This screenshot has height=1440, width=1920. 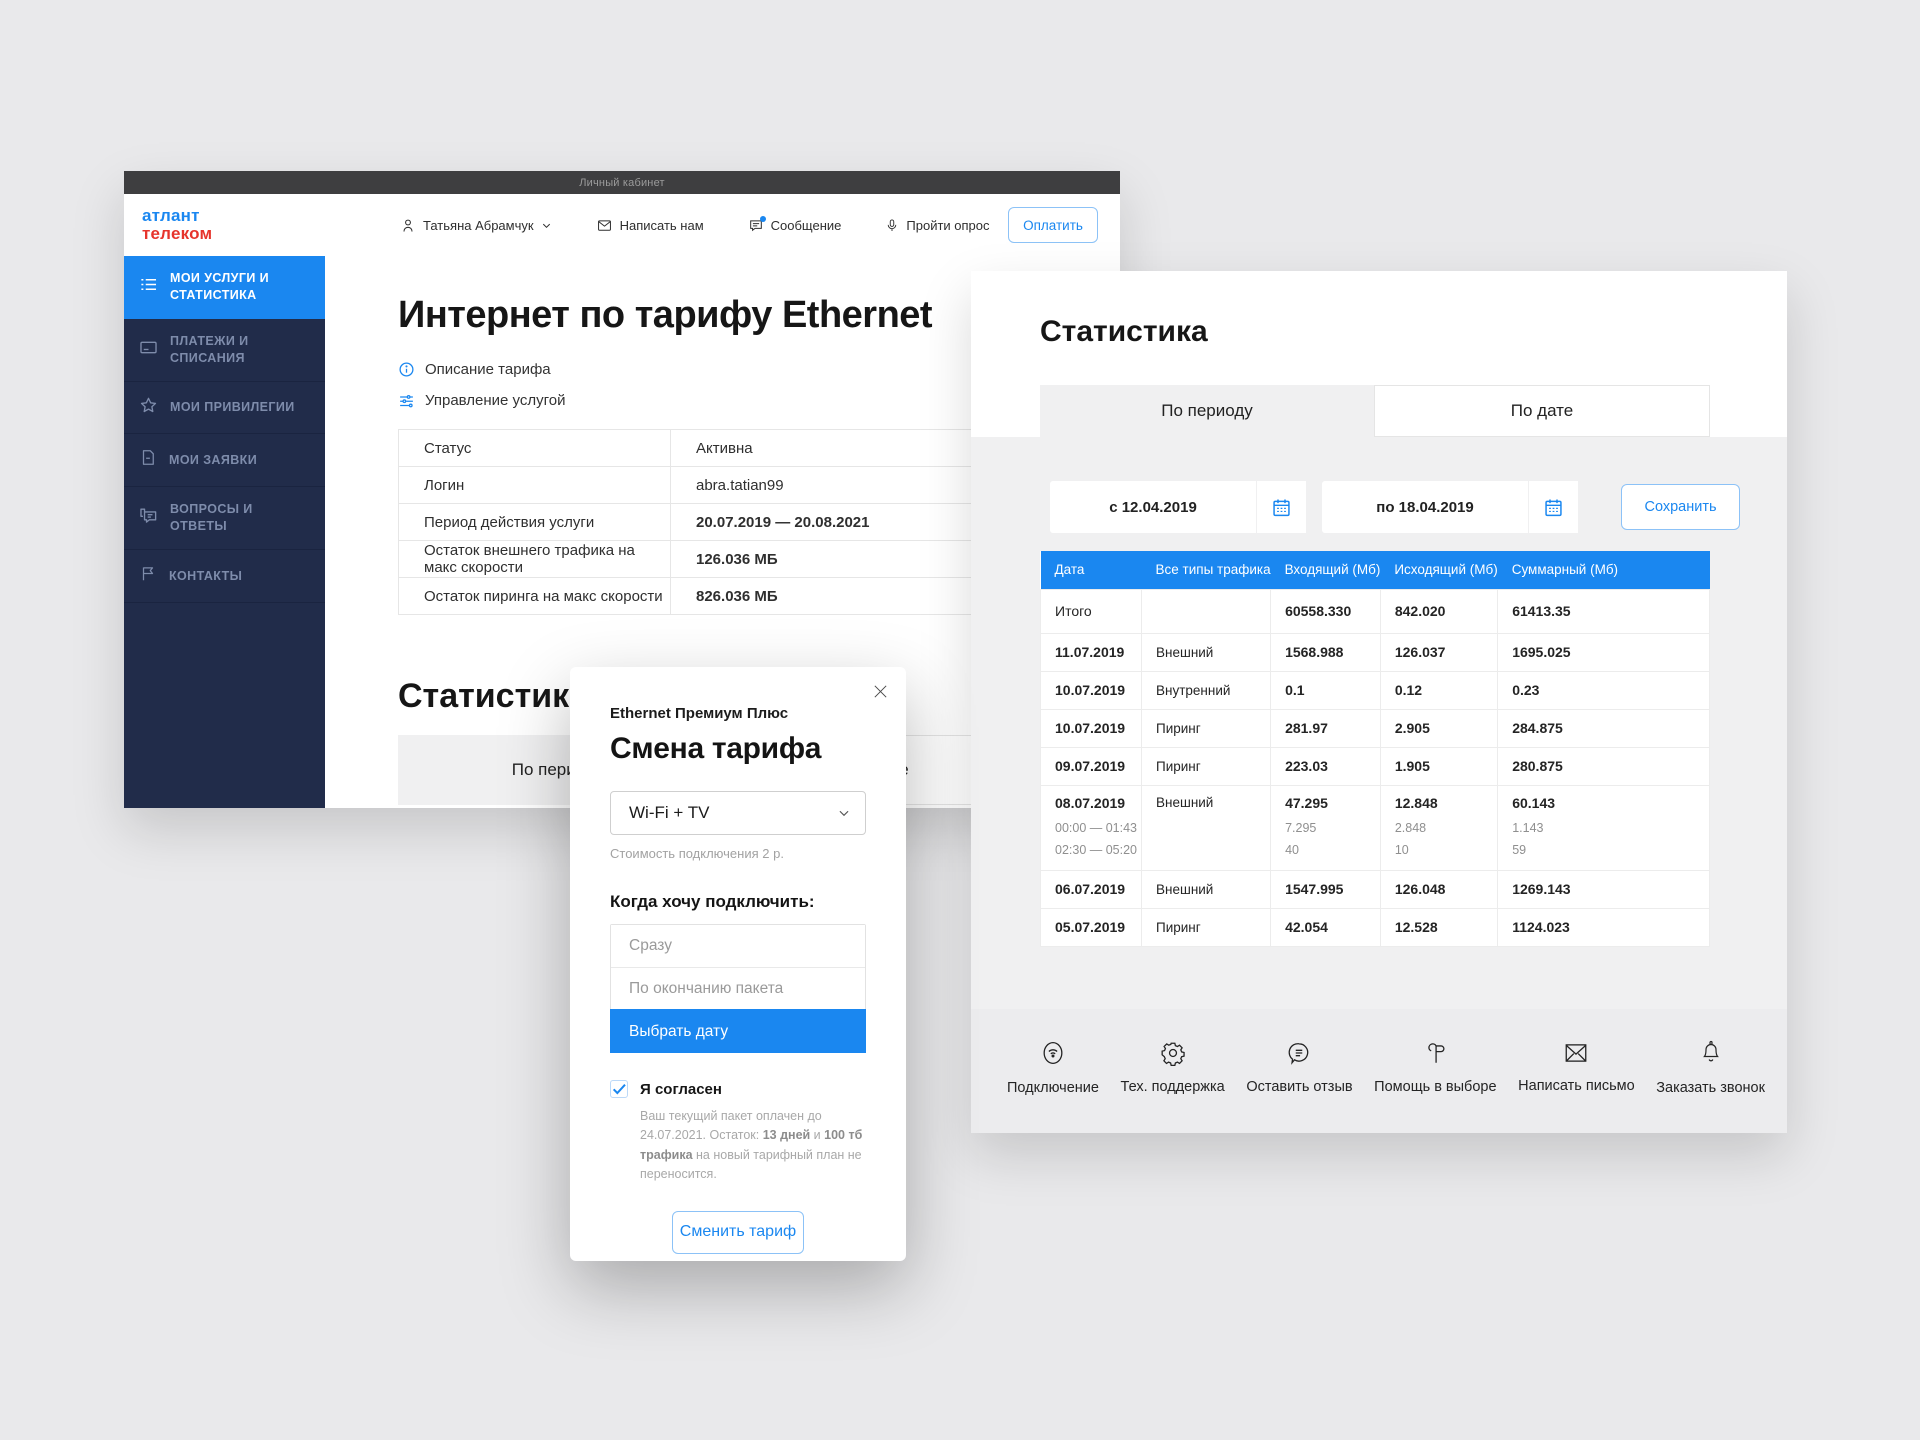 What do you see at coordinates (1401, 850) in the screenshot?
I see `sub-value: 10` at bounding box center [1401, 850].